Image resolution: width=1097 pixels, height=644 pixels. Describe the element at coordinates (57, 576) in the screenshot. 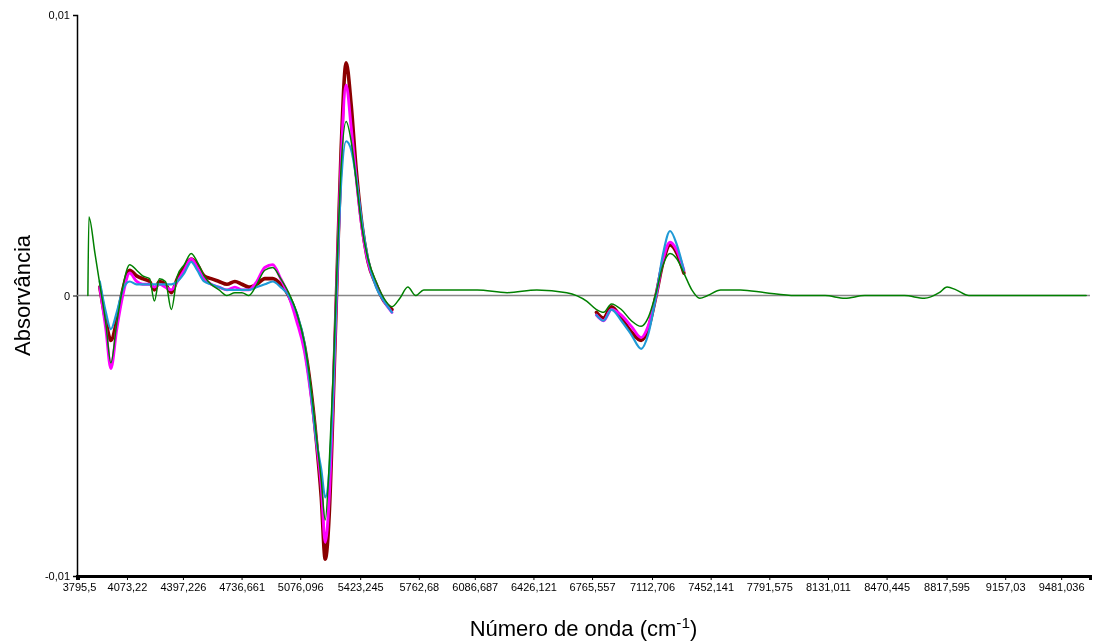

I see `y-tick-label: -0,01` at that location.